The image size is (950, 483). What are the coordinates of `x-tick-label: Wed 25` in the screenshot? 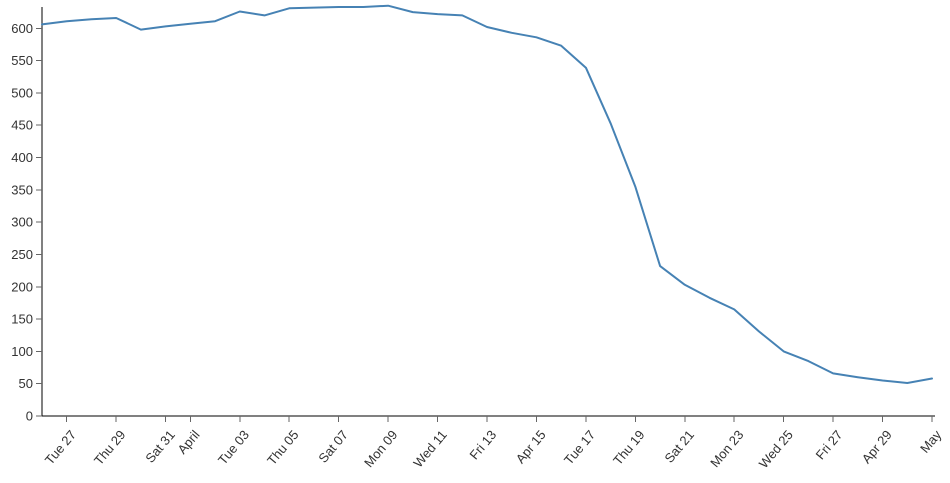 It's located at (776, 449).